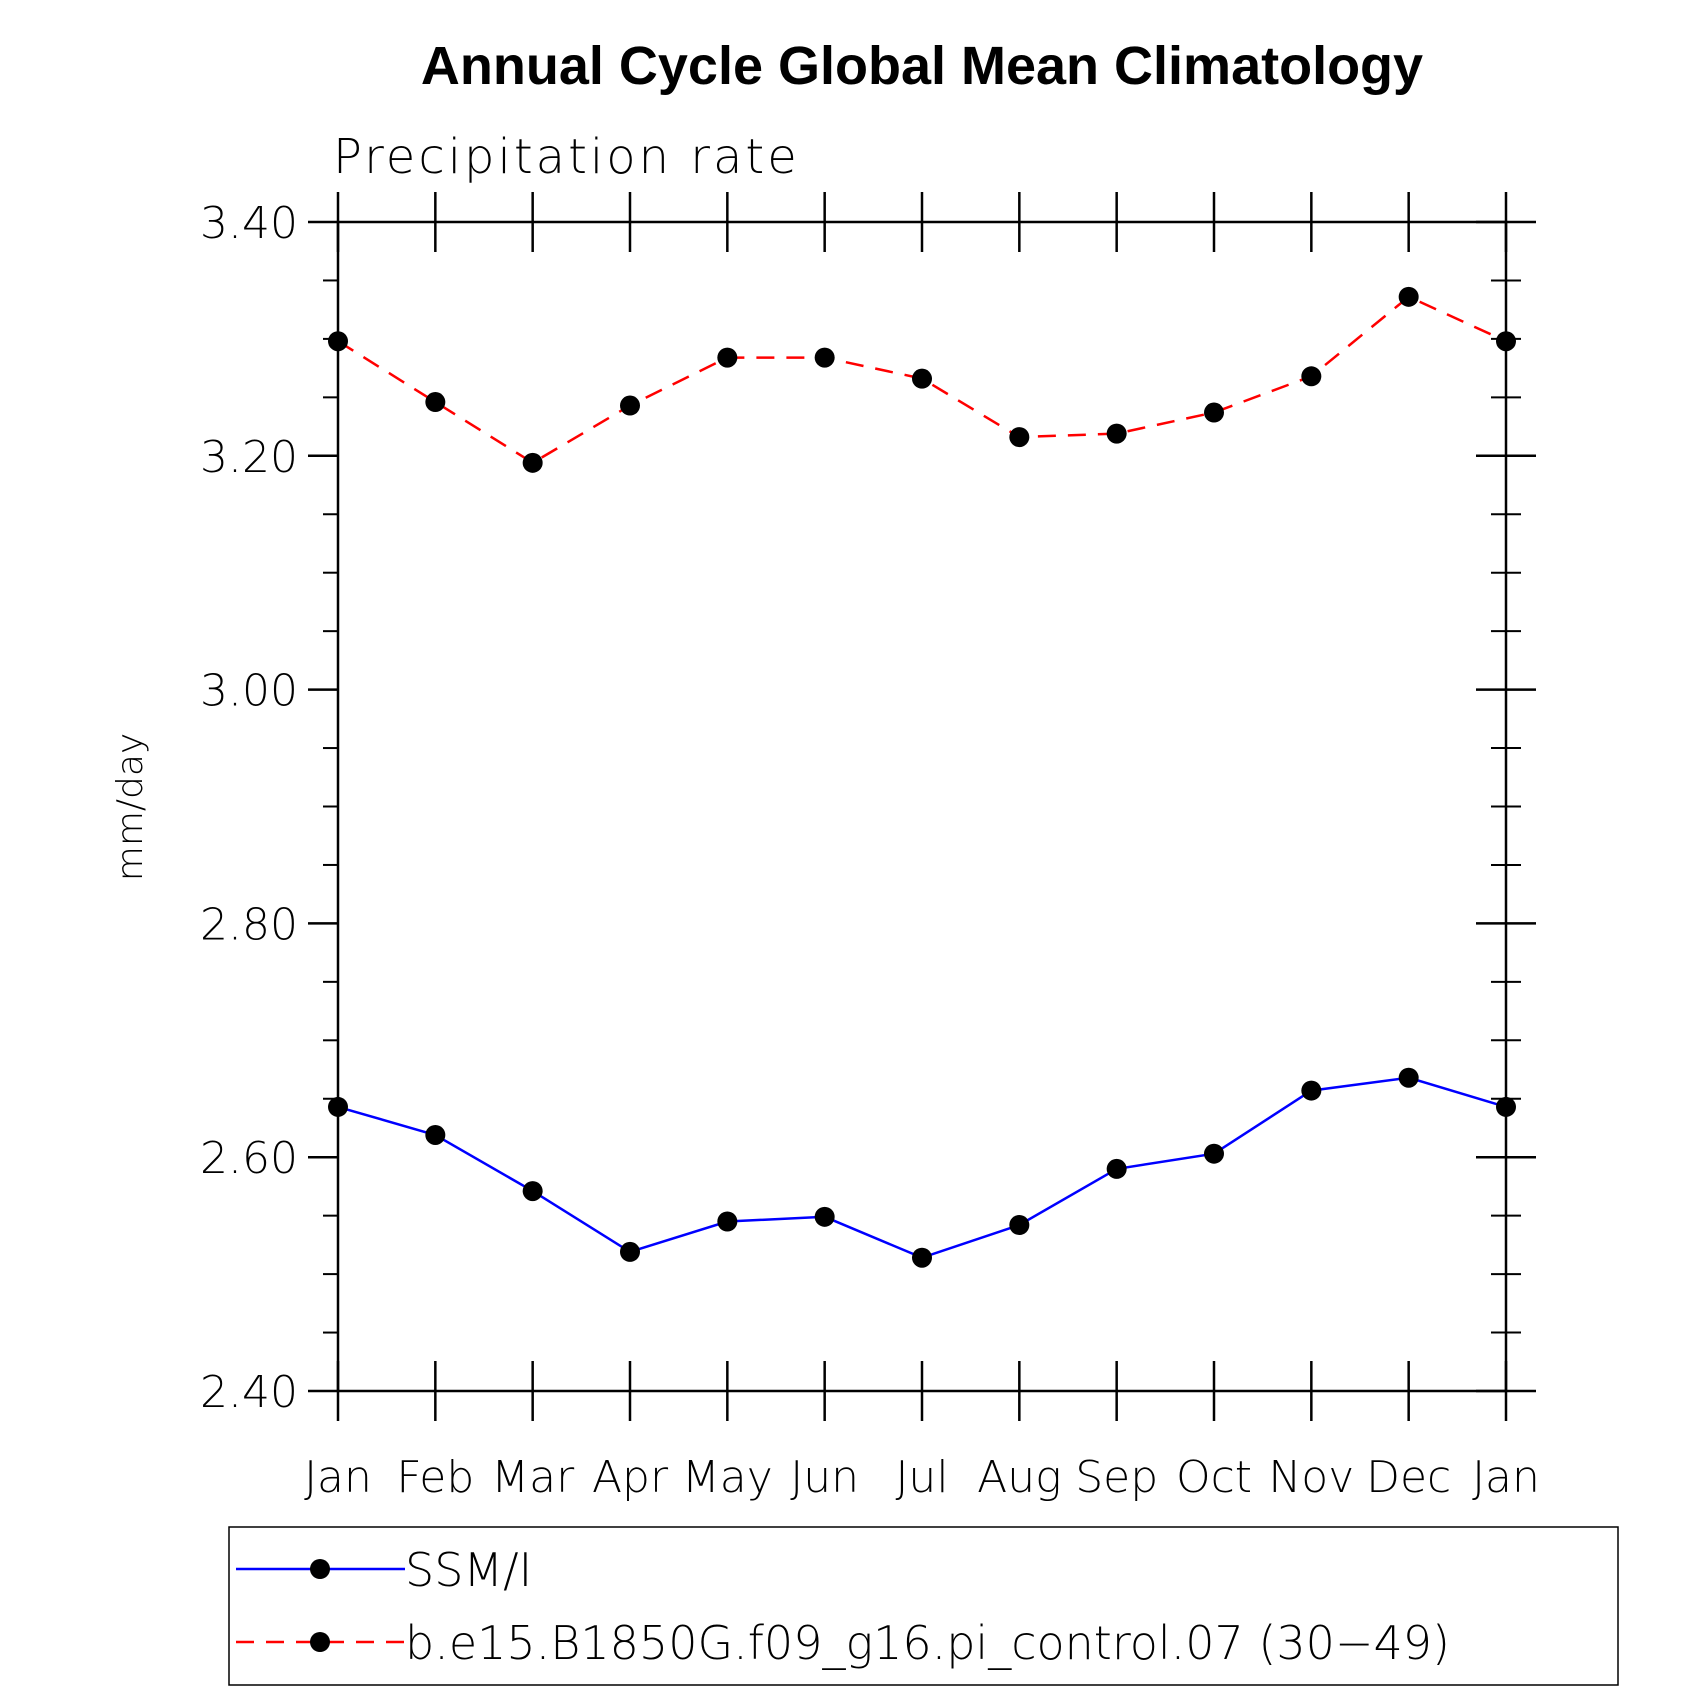 The width and height of the screenshot is (1708, 1708). I want to click on chart-title: Annual Cycle Global Mean Climatology, so click(922, 66).